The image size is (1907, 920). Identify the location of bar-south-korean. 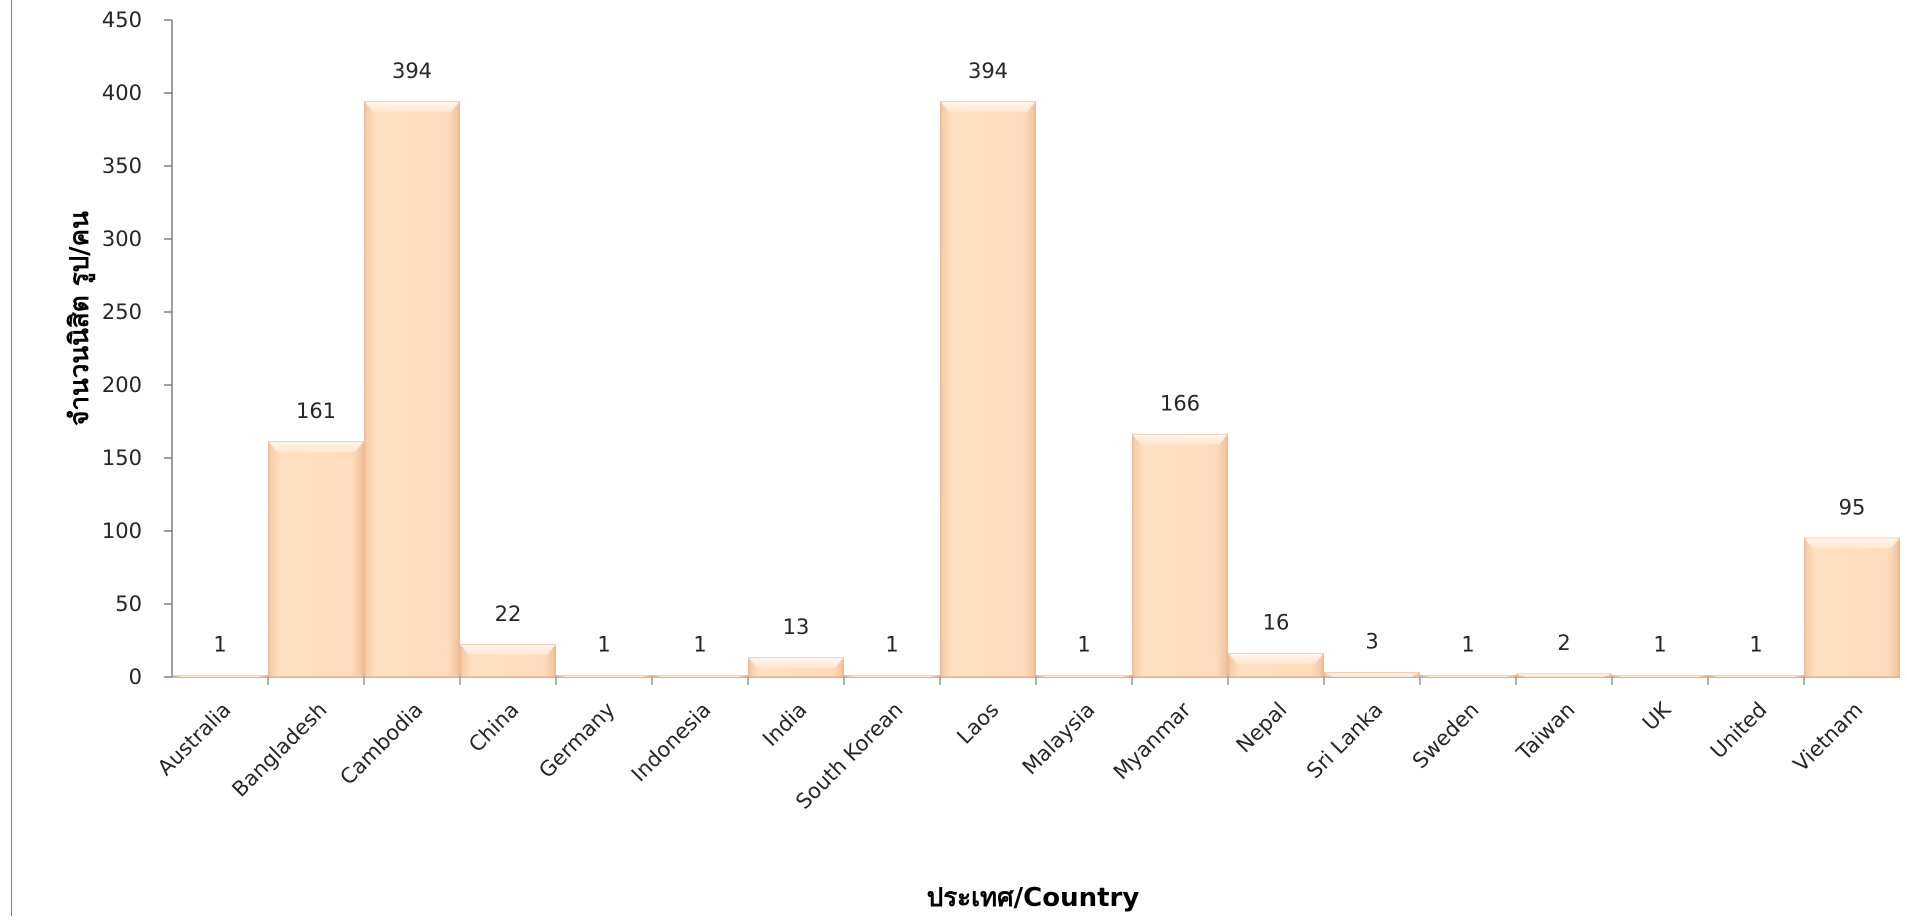
(892, 676).